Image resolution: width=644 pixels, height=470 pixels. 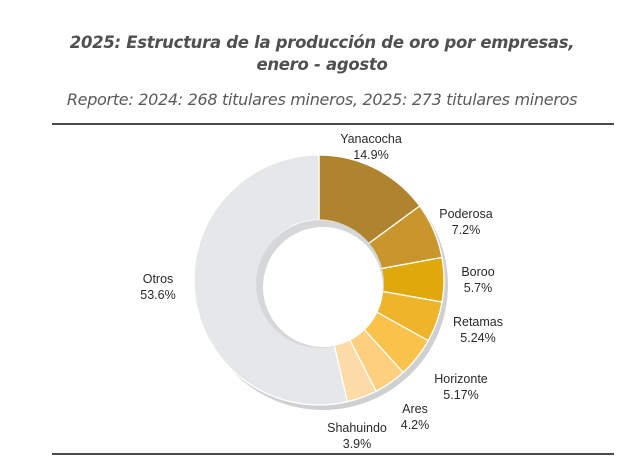 What do you see at coordinates (477, 272) in the screenshot?
I see `slice-label-boroo: Boroo` at bounding box center [477, 272].